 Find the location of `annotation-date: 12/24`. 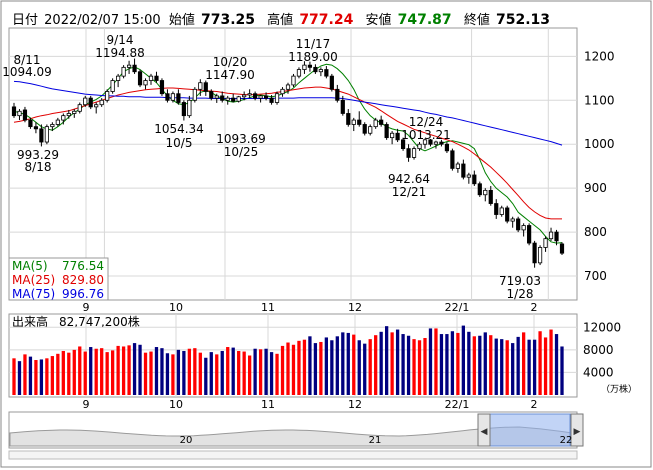

annotation-date: 12/24 is located at coordinates (426, 122).